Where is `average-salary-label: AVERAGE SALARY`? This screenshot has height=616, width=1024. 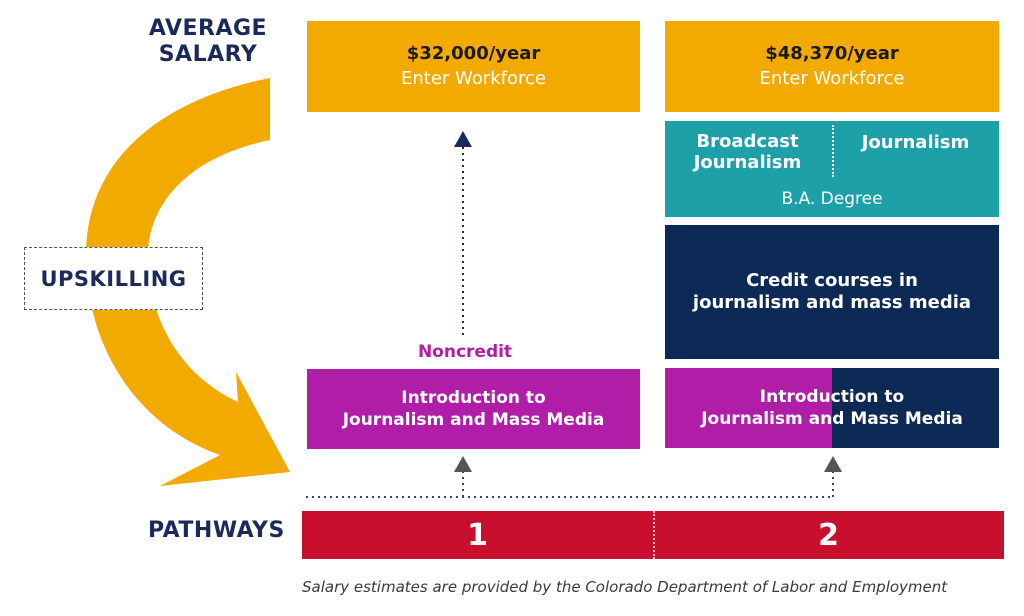 average-salary-label: AVERAGE SALARY is located at coordinates (208, 42).